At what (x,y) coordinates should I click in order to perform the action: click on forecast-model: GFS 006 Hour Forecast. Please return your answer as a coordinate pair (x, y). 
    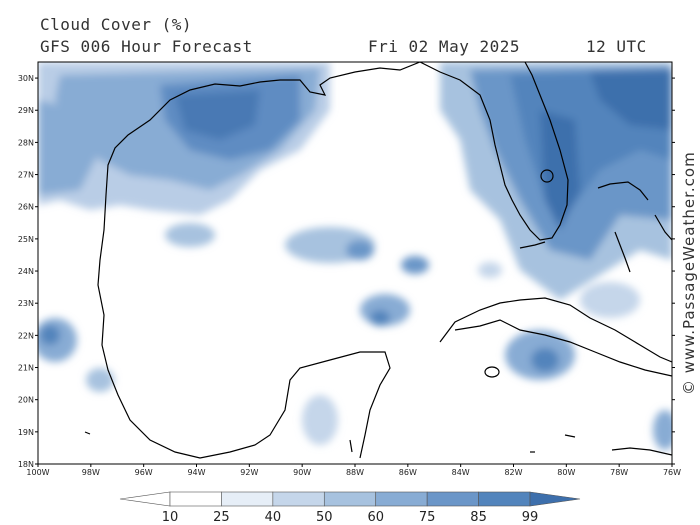
    Looking at the image, I should click on (146, 46).